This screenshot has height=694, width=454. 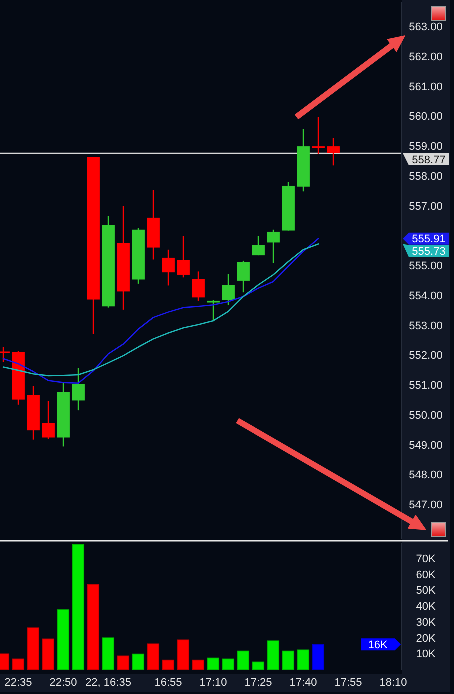 I want to click on y-tick-label: 60K, so click(x=426, y=575).